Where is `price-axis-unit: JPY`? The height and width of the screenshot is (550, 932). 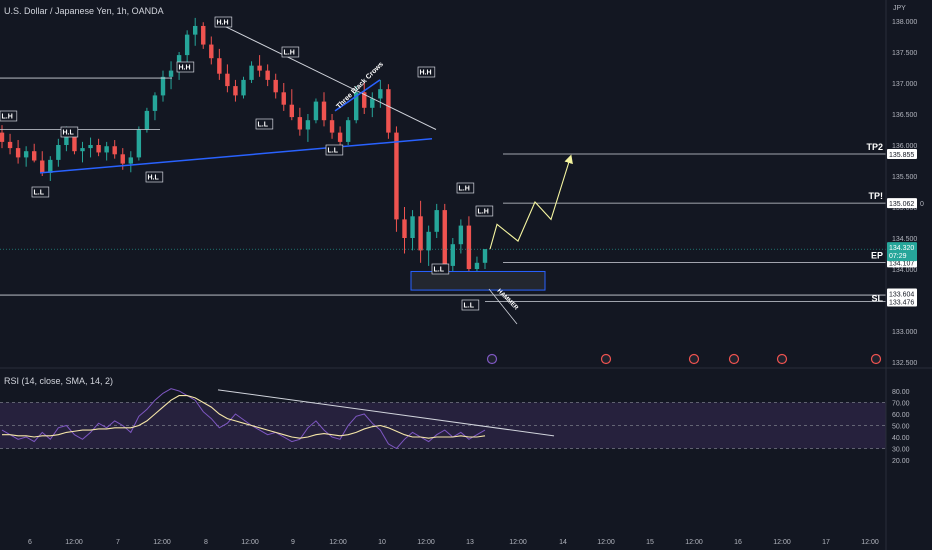 price-axis-unit: JPY is located at coordinates (899, 8).